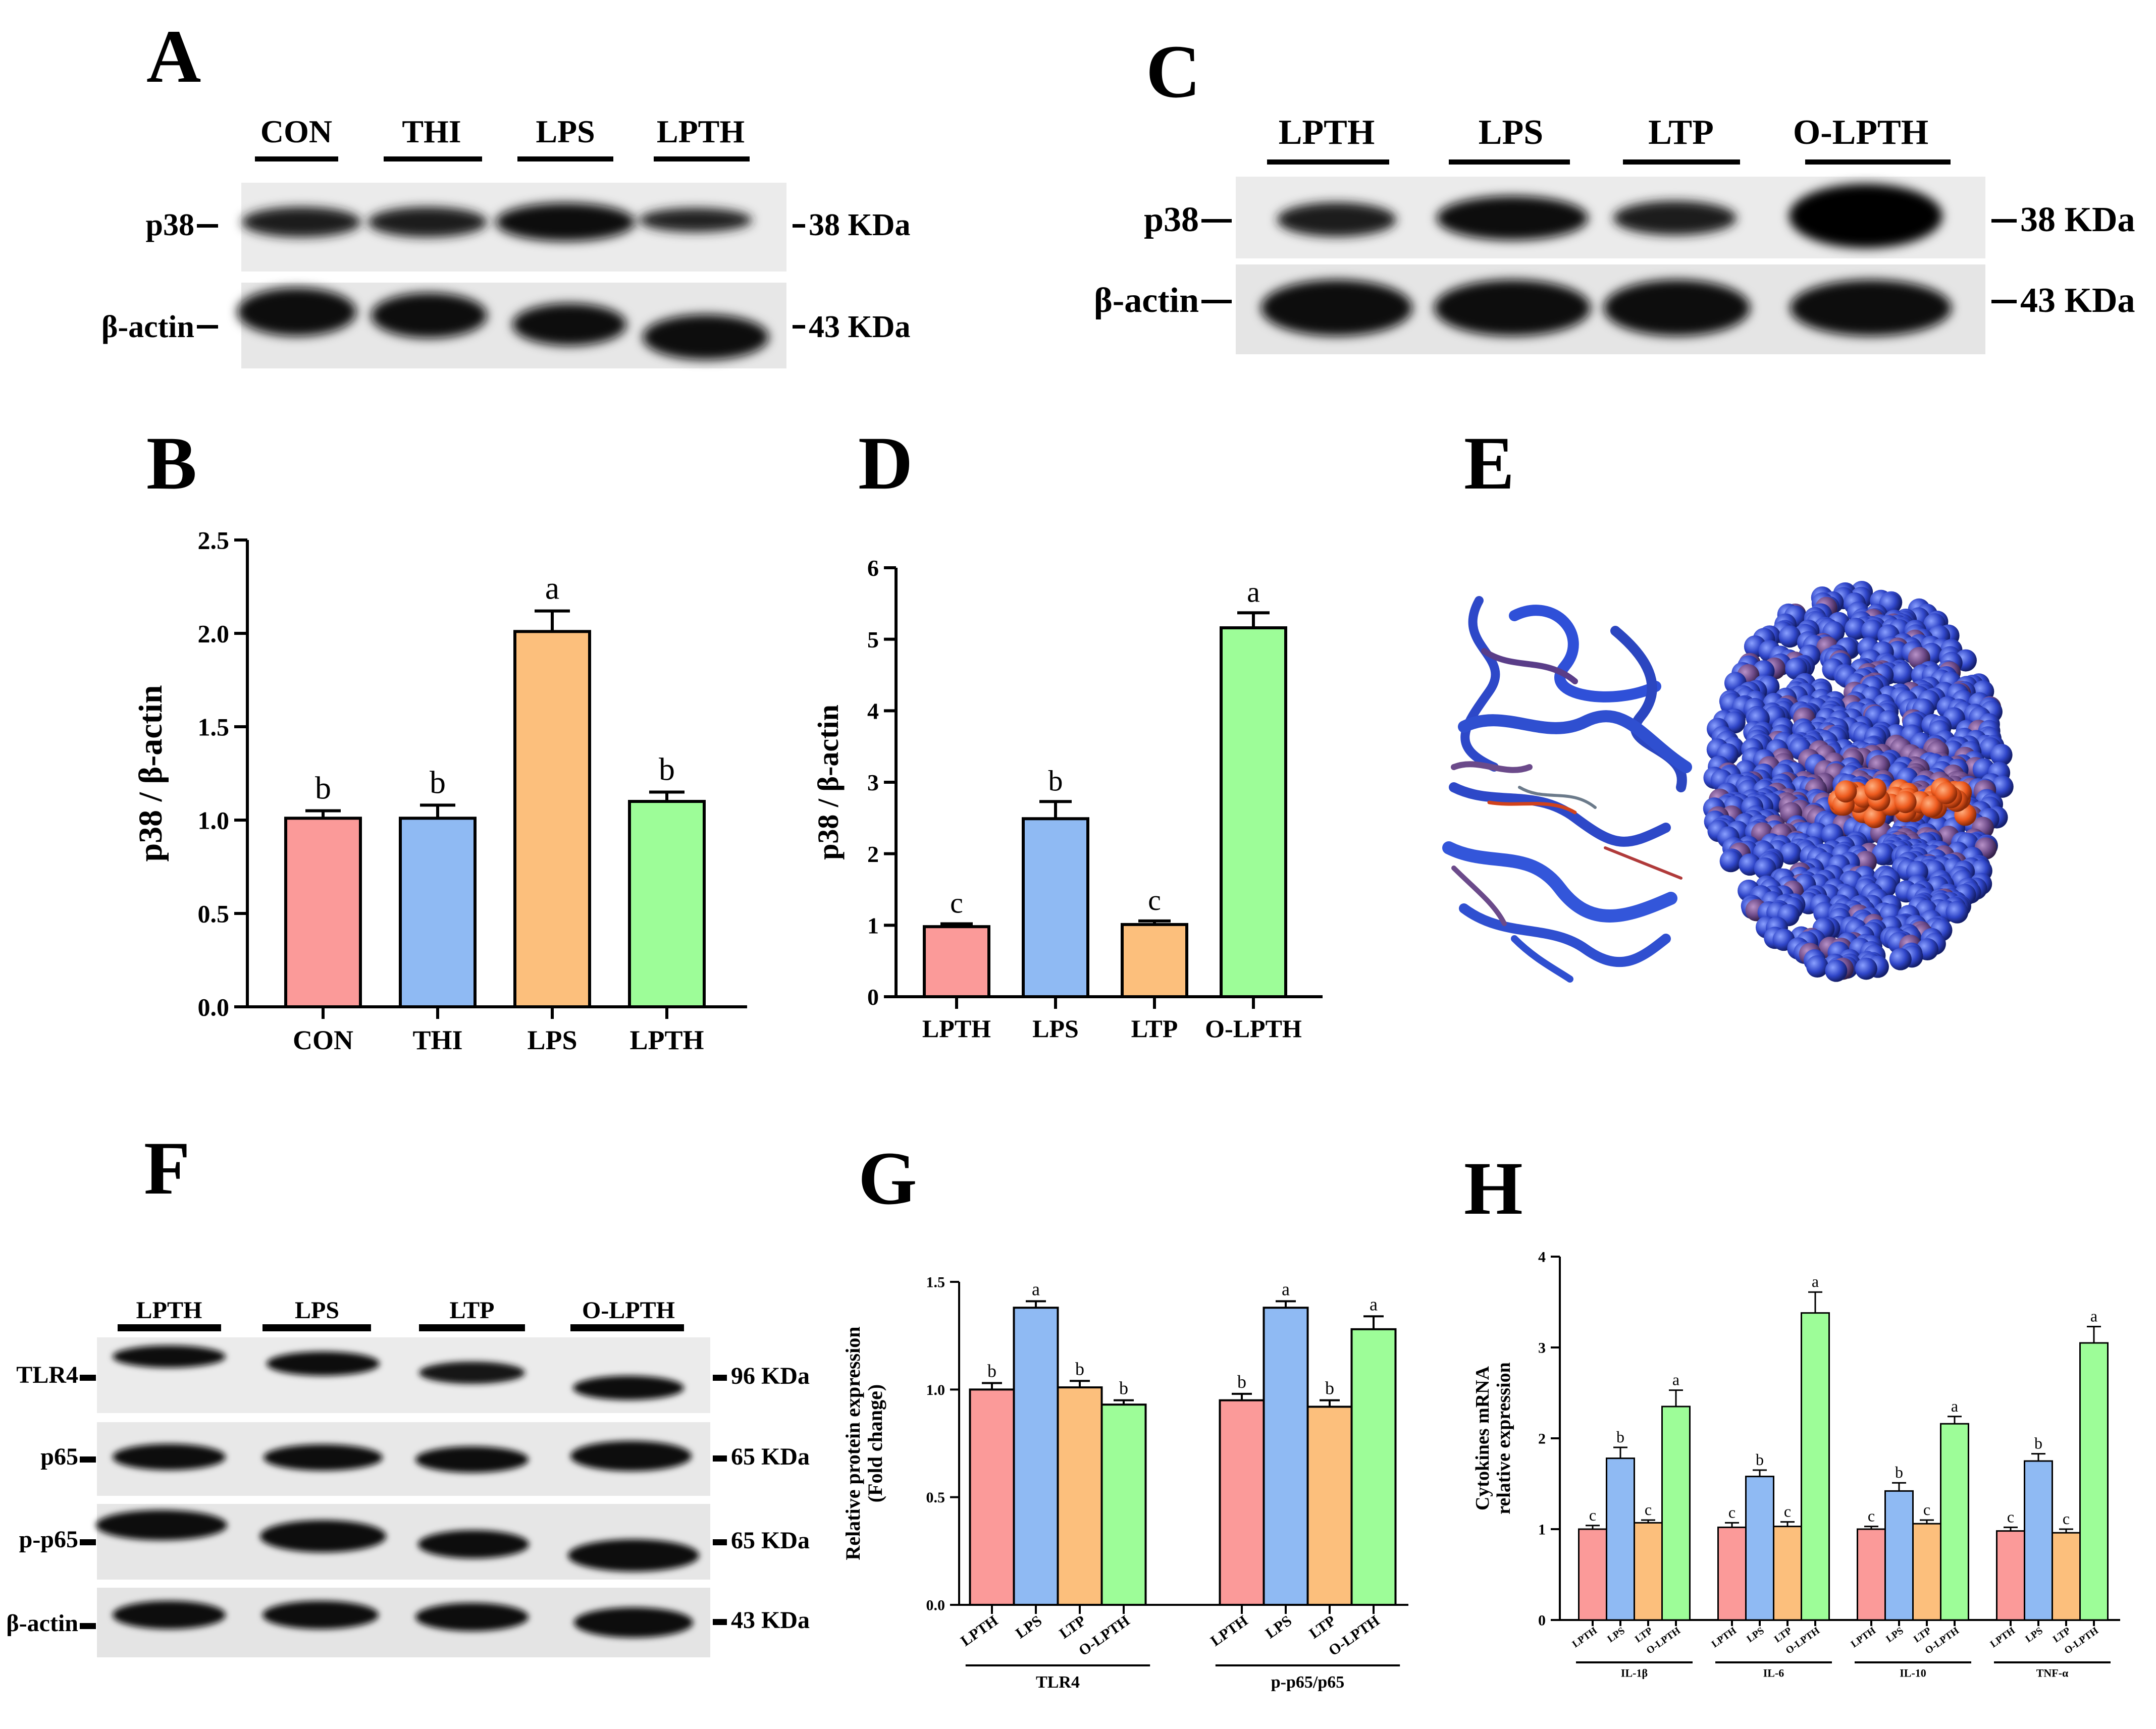 The height and width of the screenshot is (1729, 2156). Describe the element at coordinates (397, 1491) in the screenshot. I see `blot-f-bands` at that location.